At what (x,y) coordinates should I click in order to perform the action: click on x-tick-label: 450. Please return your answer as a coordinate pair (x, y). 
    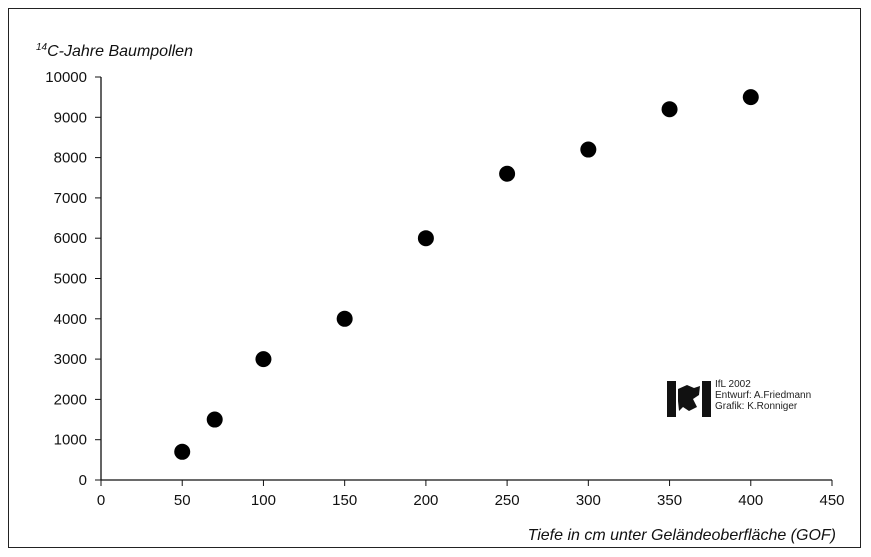
    Looking at the image, I should click on (831, 500).